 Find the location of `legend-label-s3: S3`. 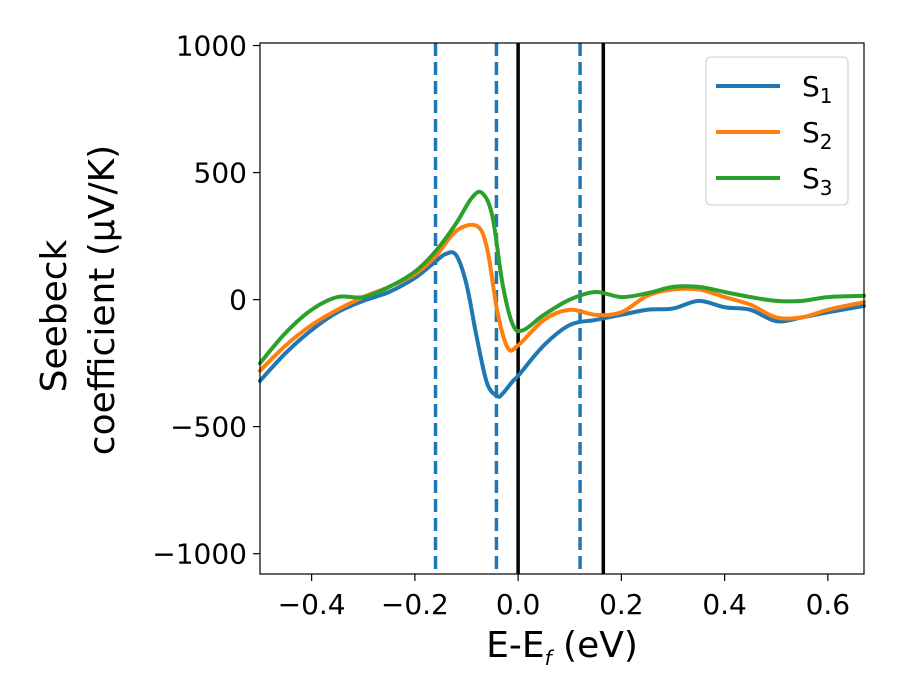

legend-label-s3: S3 is located at coordinates (817, 181).